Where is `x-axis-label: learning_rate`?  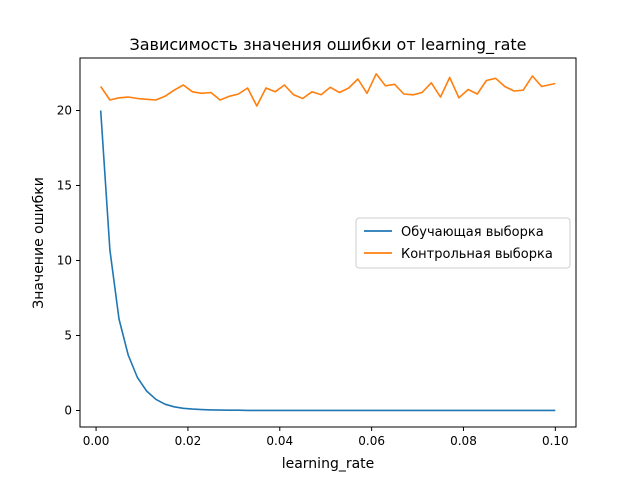
x-axis-label: learning_rate is located at coordinates (328, 464).